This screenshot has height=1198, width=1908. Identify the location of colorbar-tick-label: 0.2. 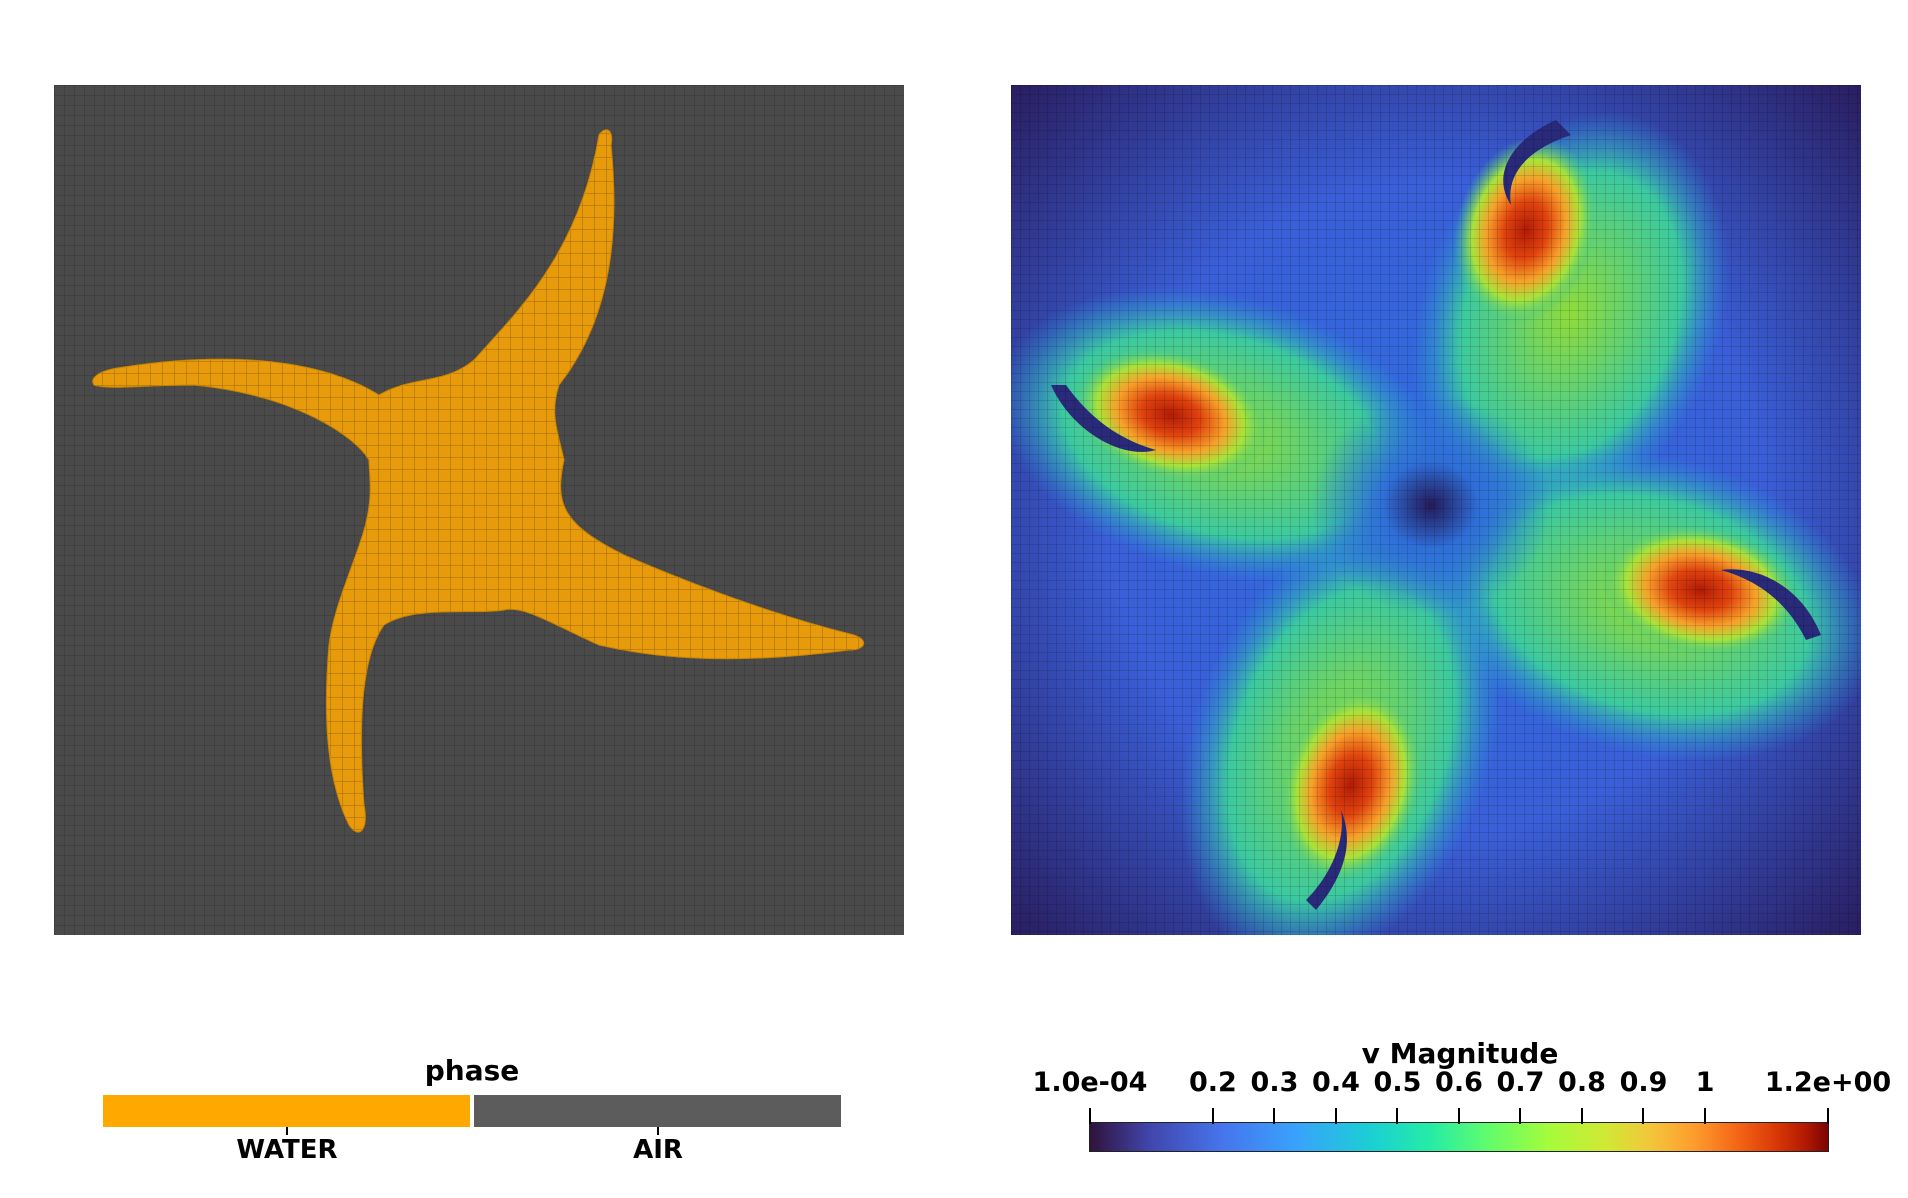
(1213, 1082).